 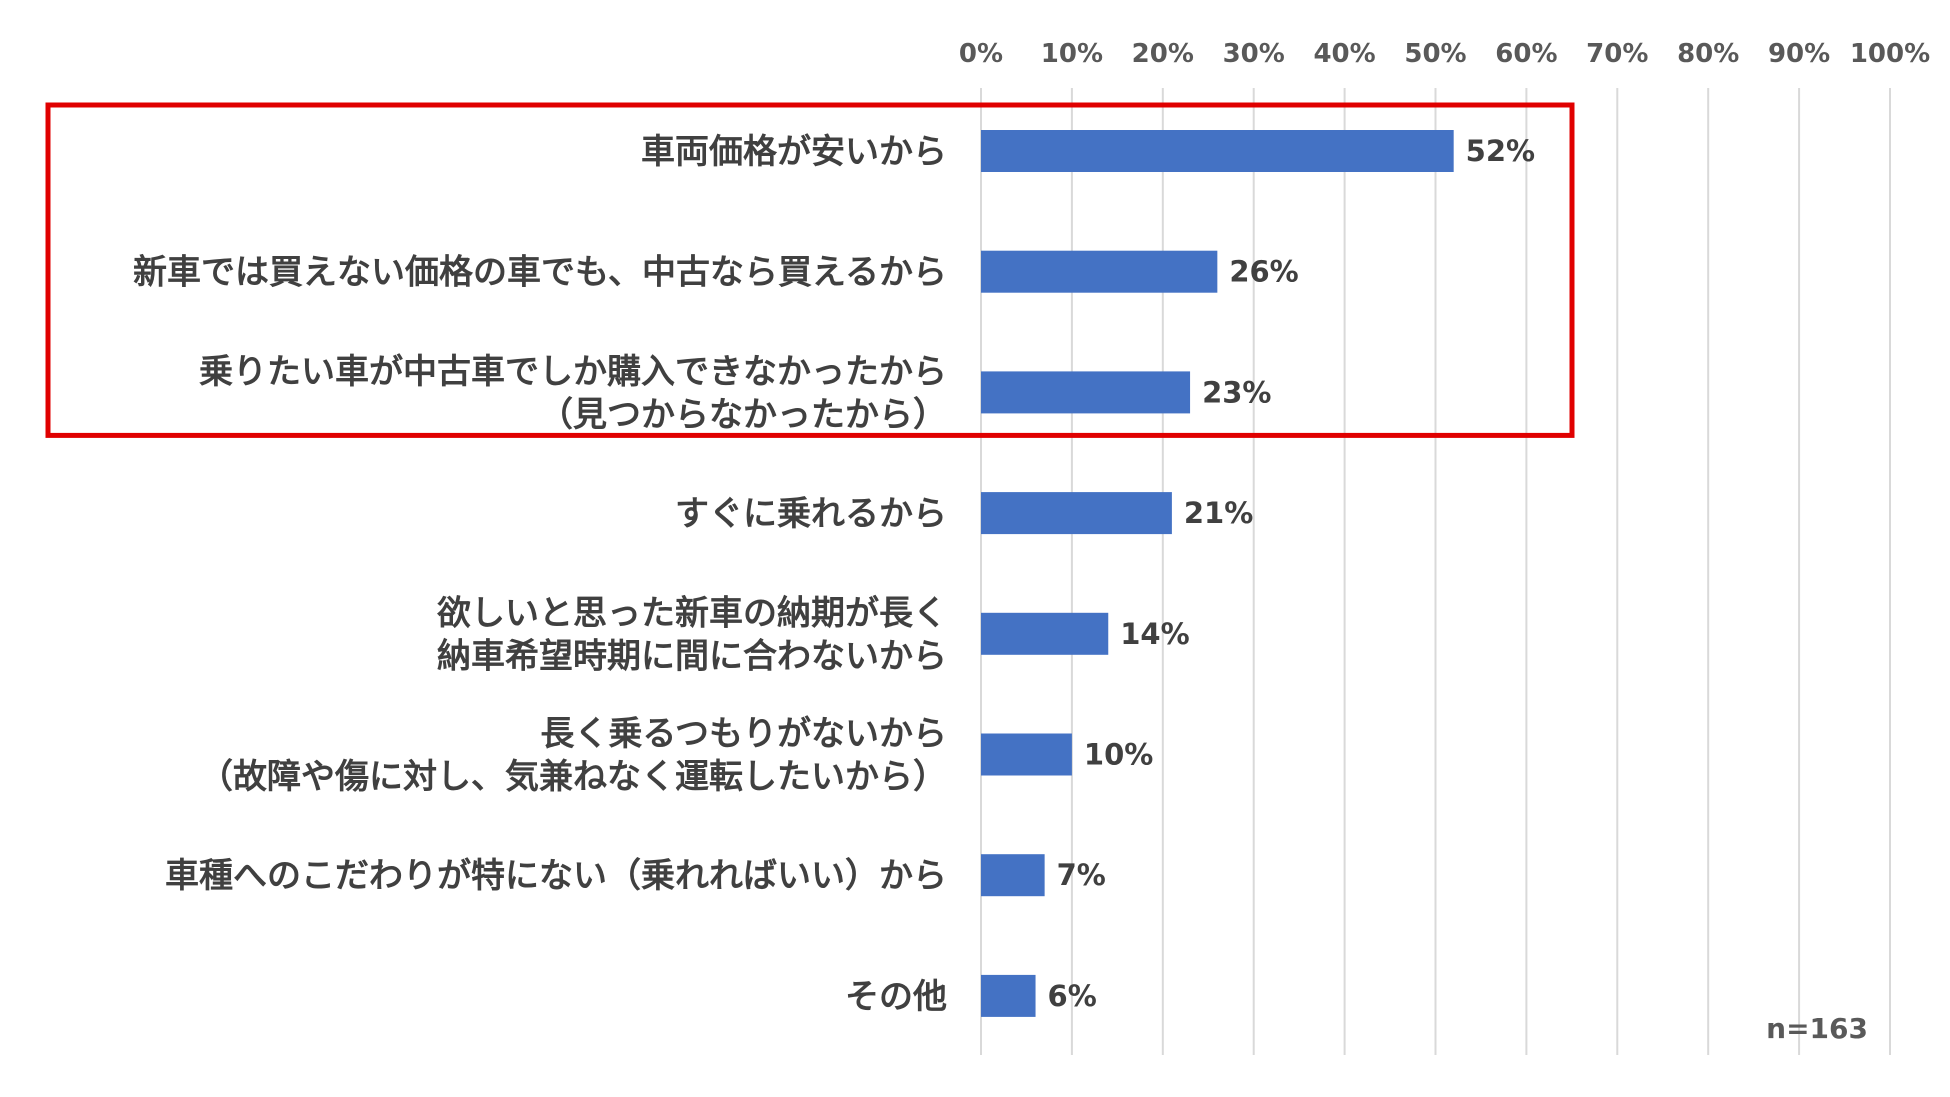 I want to click on data-label-4: 14%, so click(x=1154, y=634).